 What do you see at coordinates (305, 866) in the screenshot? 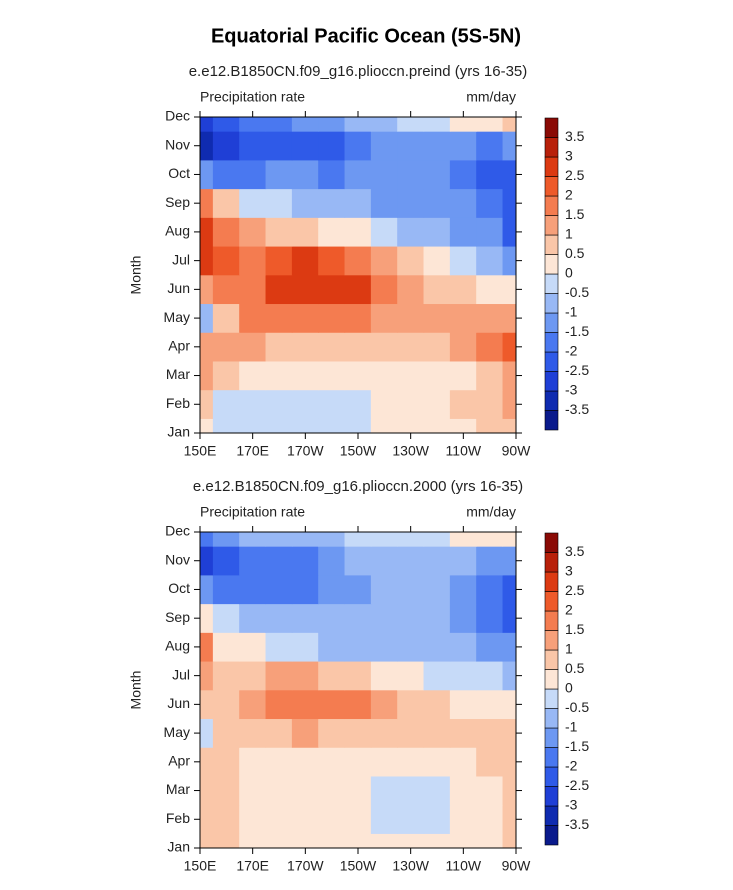
I see `x-tick-label: 170W` at bounding box center [305, 866].